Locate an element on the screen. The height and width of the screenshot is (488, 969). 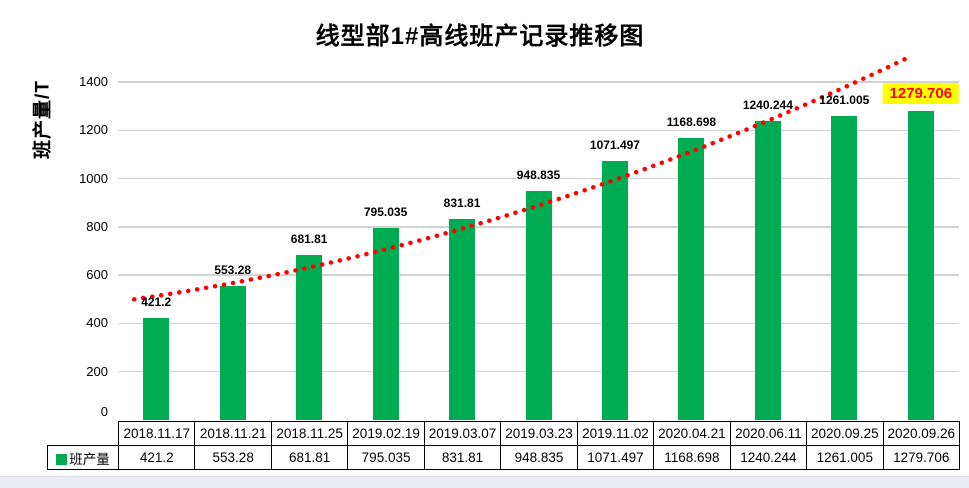
table-date-cell: 2020.06.11 is located at coordinates (768, 433).